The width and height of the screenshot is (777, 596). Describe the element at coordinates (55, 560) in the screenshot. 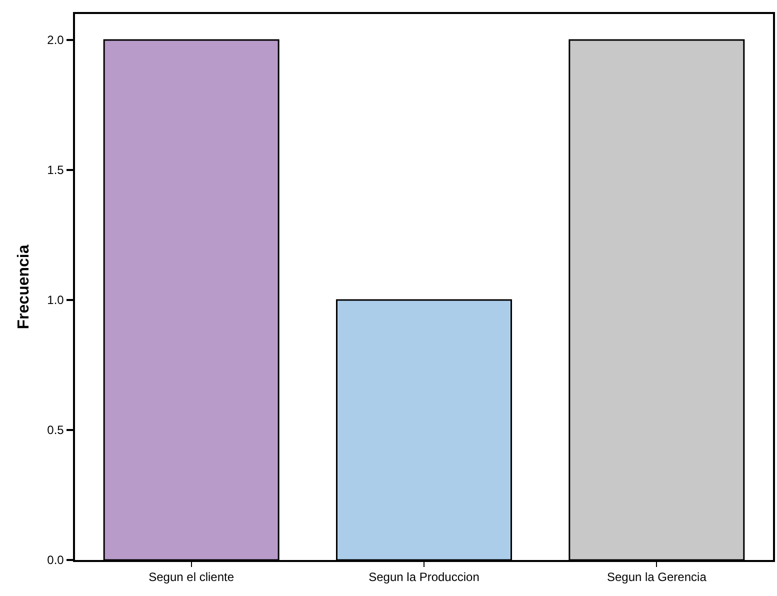

I see `y-tick-label: 0.0` at that location.